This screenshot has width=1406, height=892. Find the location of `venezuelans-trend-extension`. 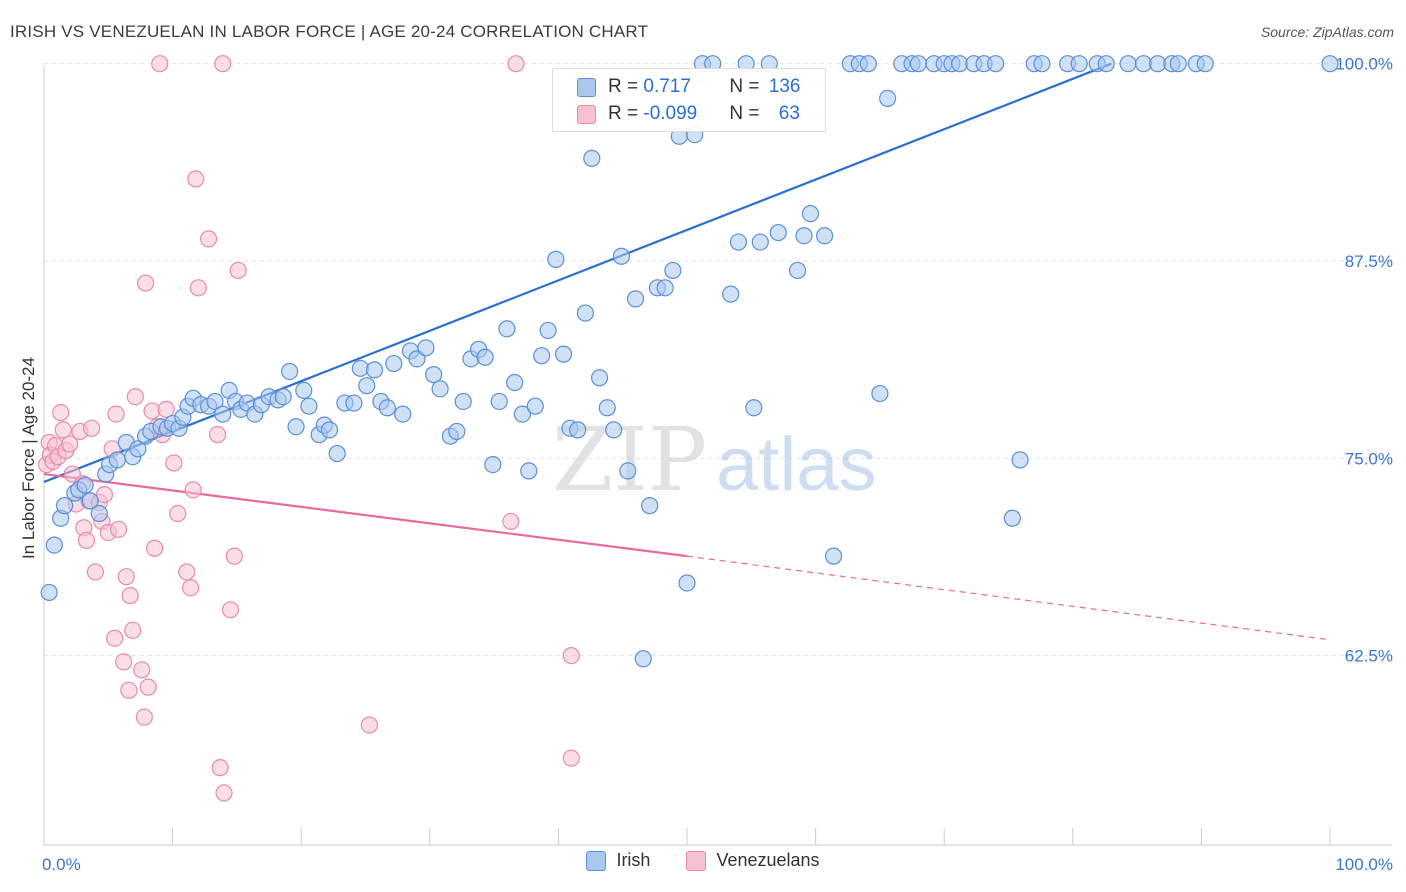

venezuelans-trend-extension is located at coordinates (1008, 598).